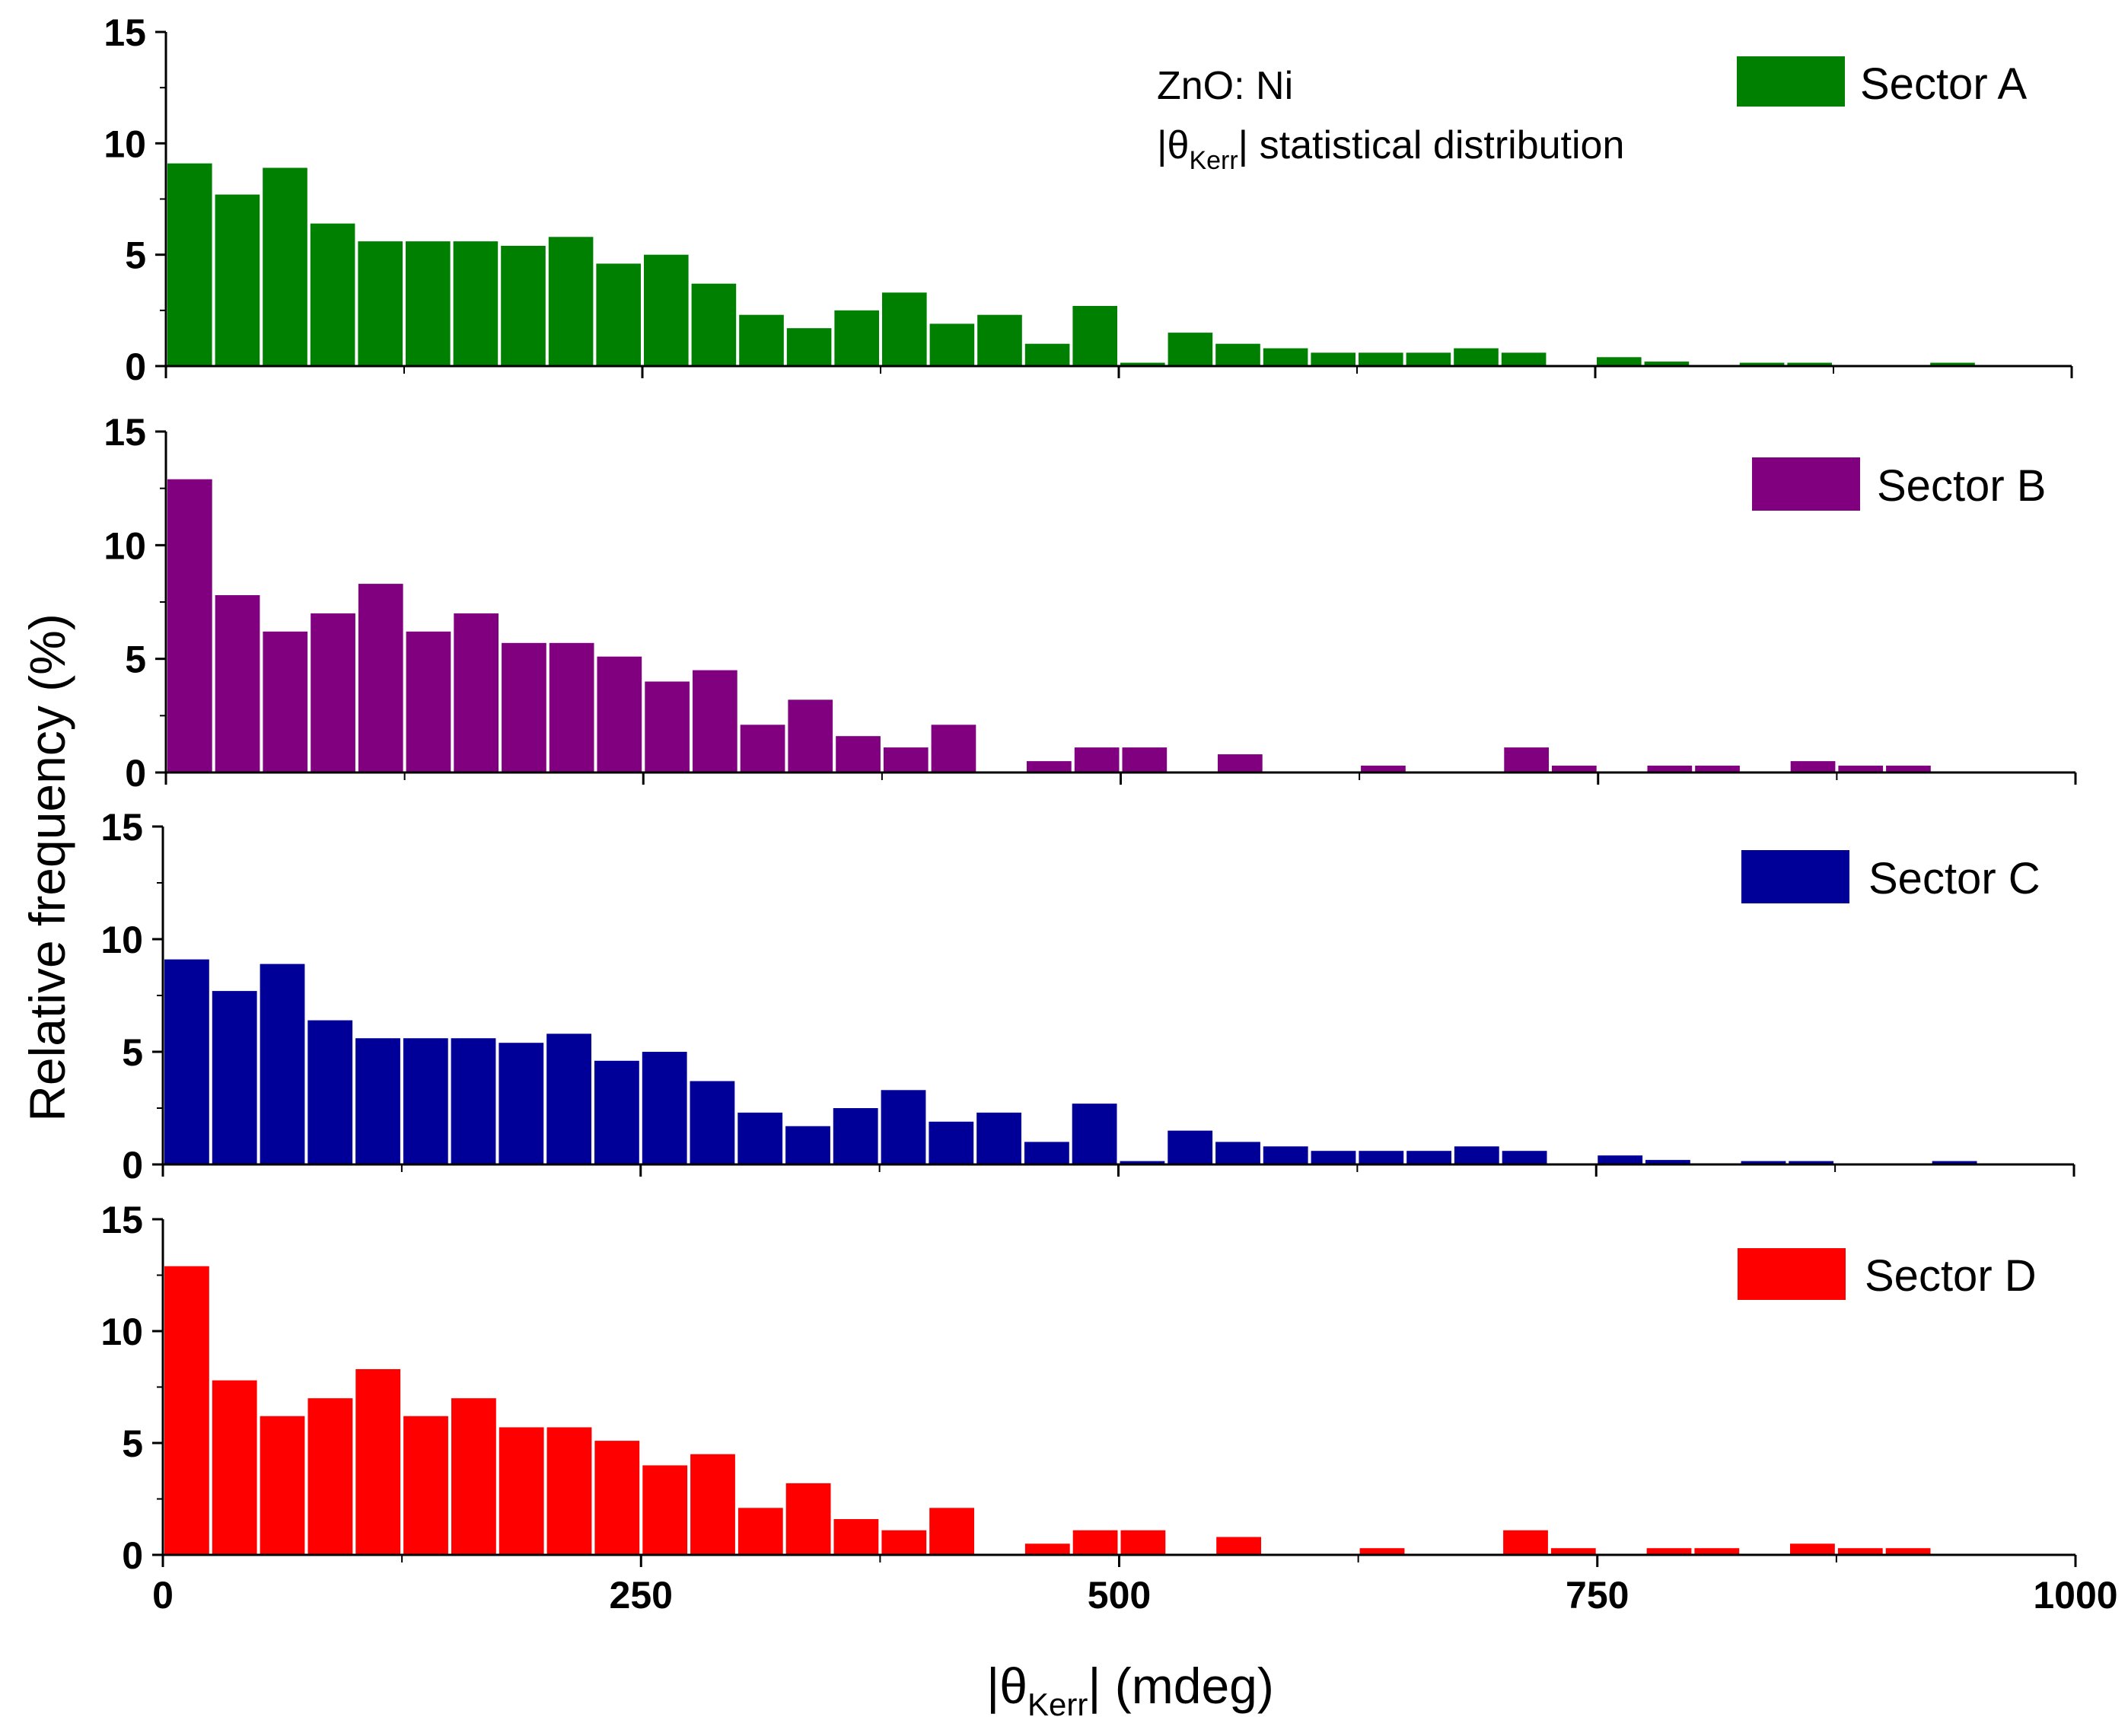  What do you see at coordinates (1951, 1276) in the screenshot?
I see `legend-label-sector-d: Sector D` at bounding box center [1951, 1276].